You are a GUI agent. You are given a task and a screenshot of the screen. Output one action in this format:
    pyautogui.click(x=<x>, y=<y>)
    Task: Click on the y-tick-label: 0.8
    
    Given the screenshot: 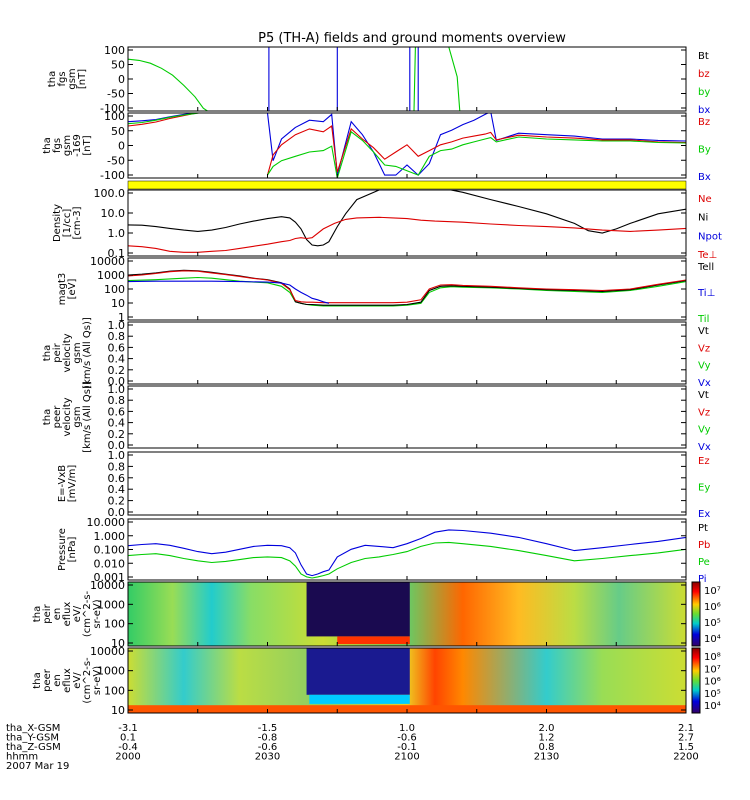 What is the action you would take?
    pyautogui.click(x=117, y=400)
    